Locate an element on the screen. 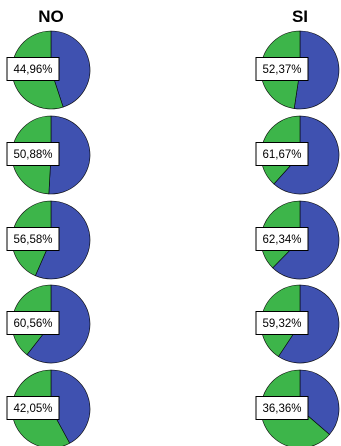  pie-1-0: 52,37% is located at coordinates (297, 70).